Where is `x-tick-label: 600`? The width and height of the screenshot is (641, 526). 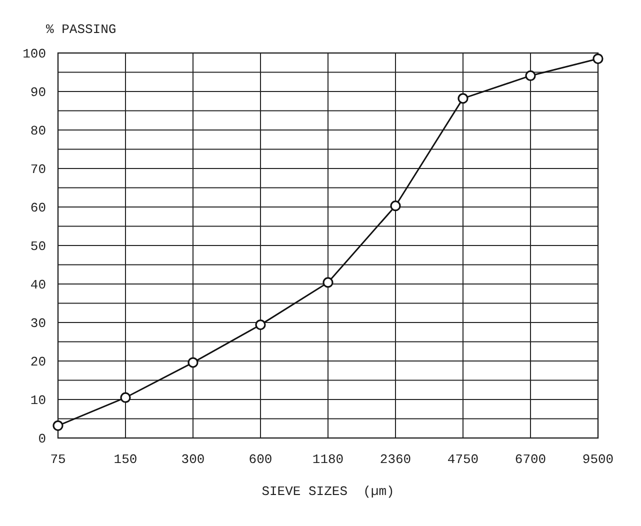 x-tick-label: 600 is located at coordinates (260, 459).